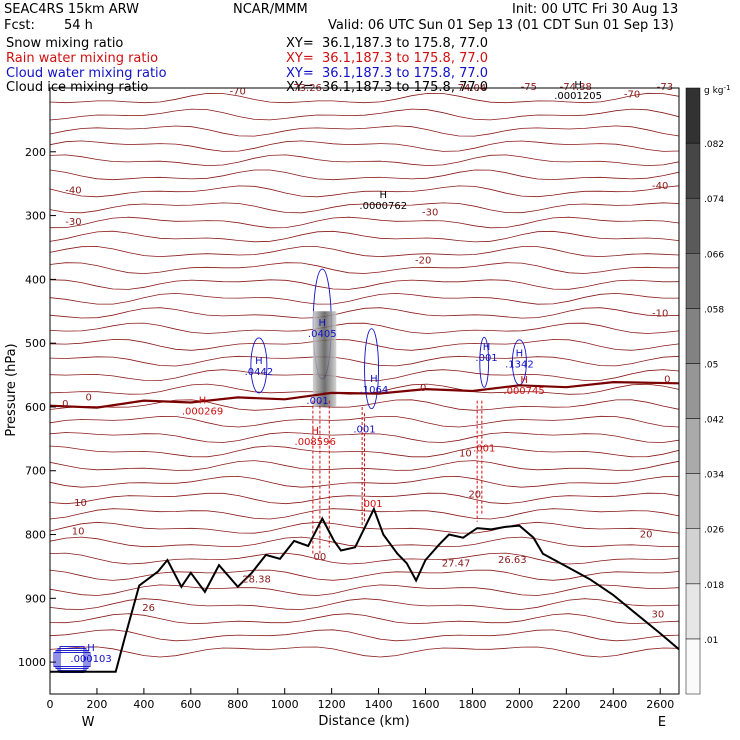 The width and height of the screenshot is (740, 740). What do you see at coordinates (662, 722) in the screenshot?
I see `east-label: E` at bounding box center [662, 722].